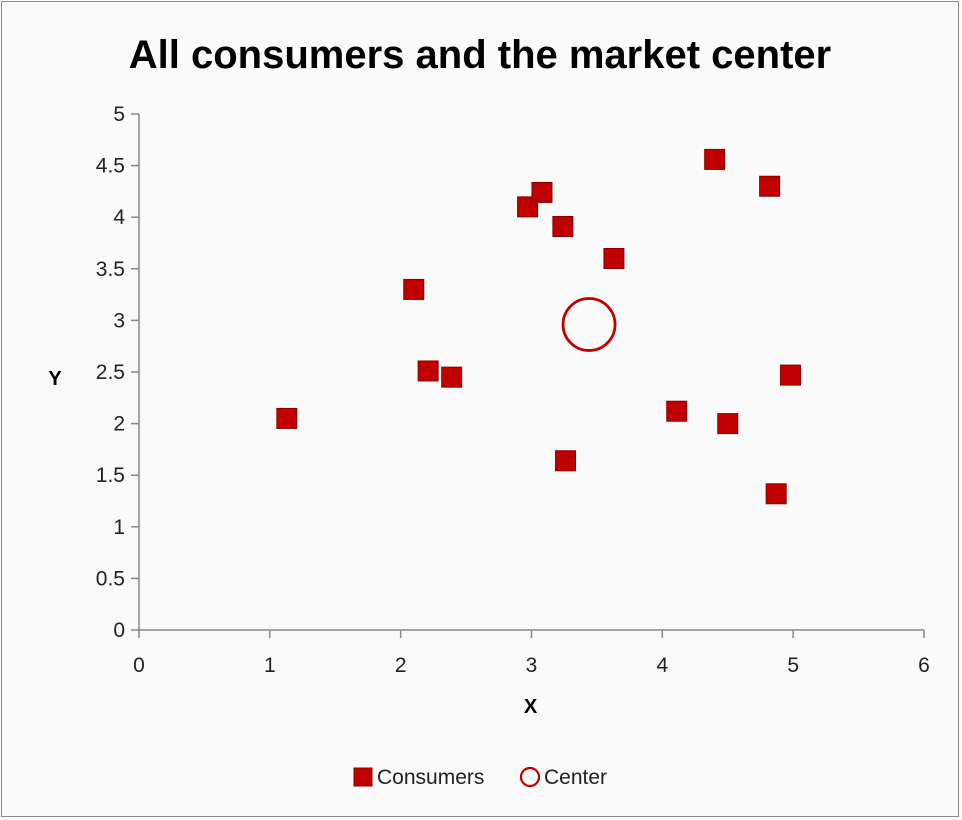 This screenshot has height=820, width=962. Describe the element at coordinates (110, 578) in the screenshot. I see `y-tick-label: 0.5` at that location.